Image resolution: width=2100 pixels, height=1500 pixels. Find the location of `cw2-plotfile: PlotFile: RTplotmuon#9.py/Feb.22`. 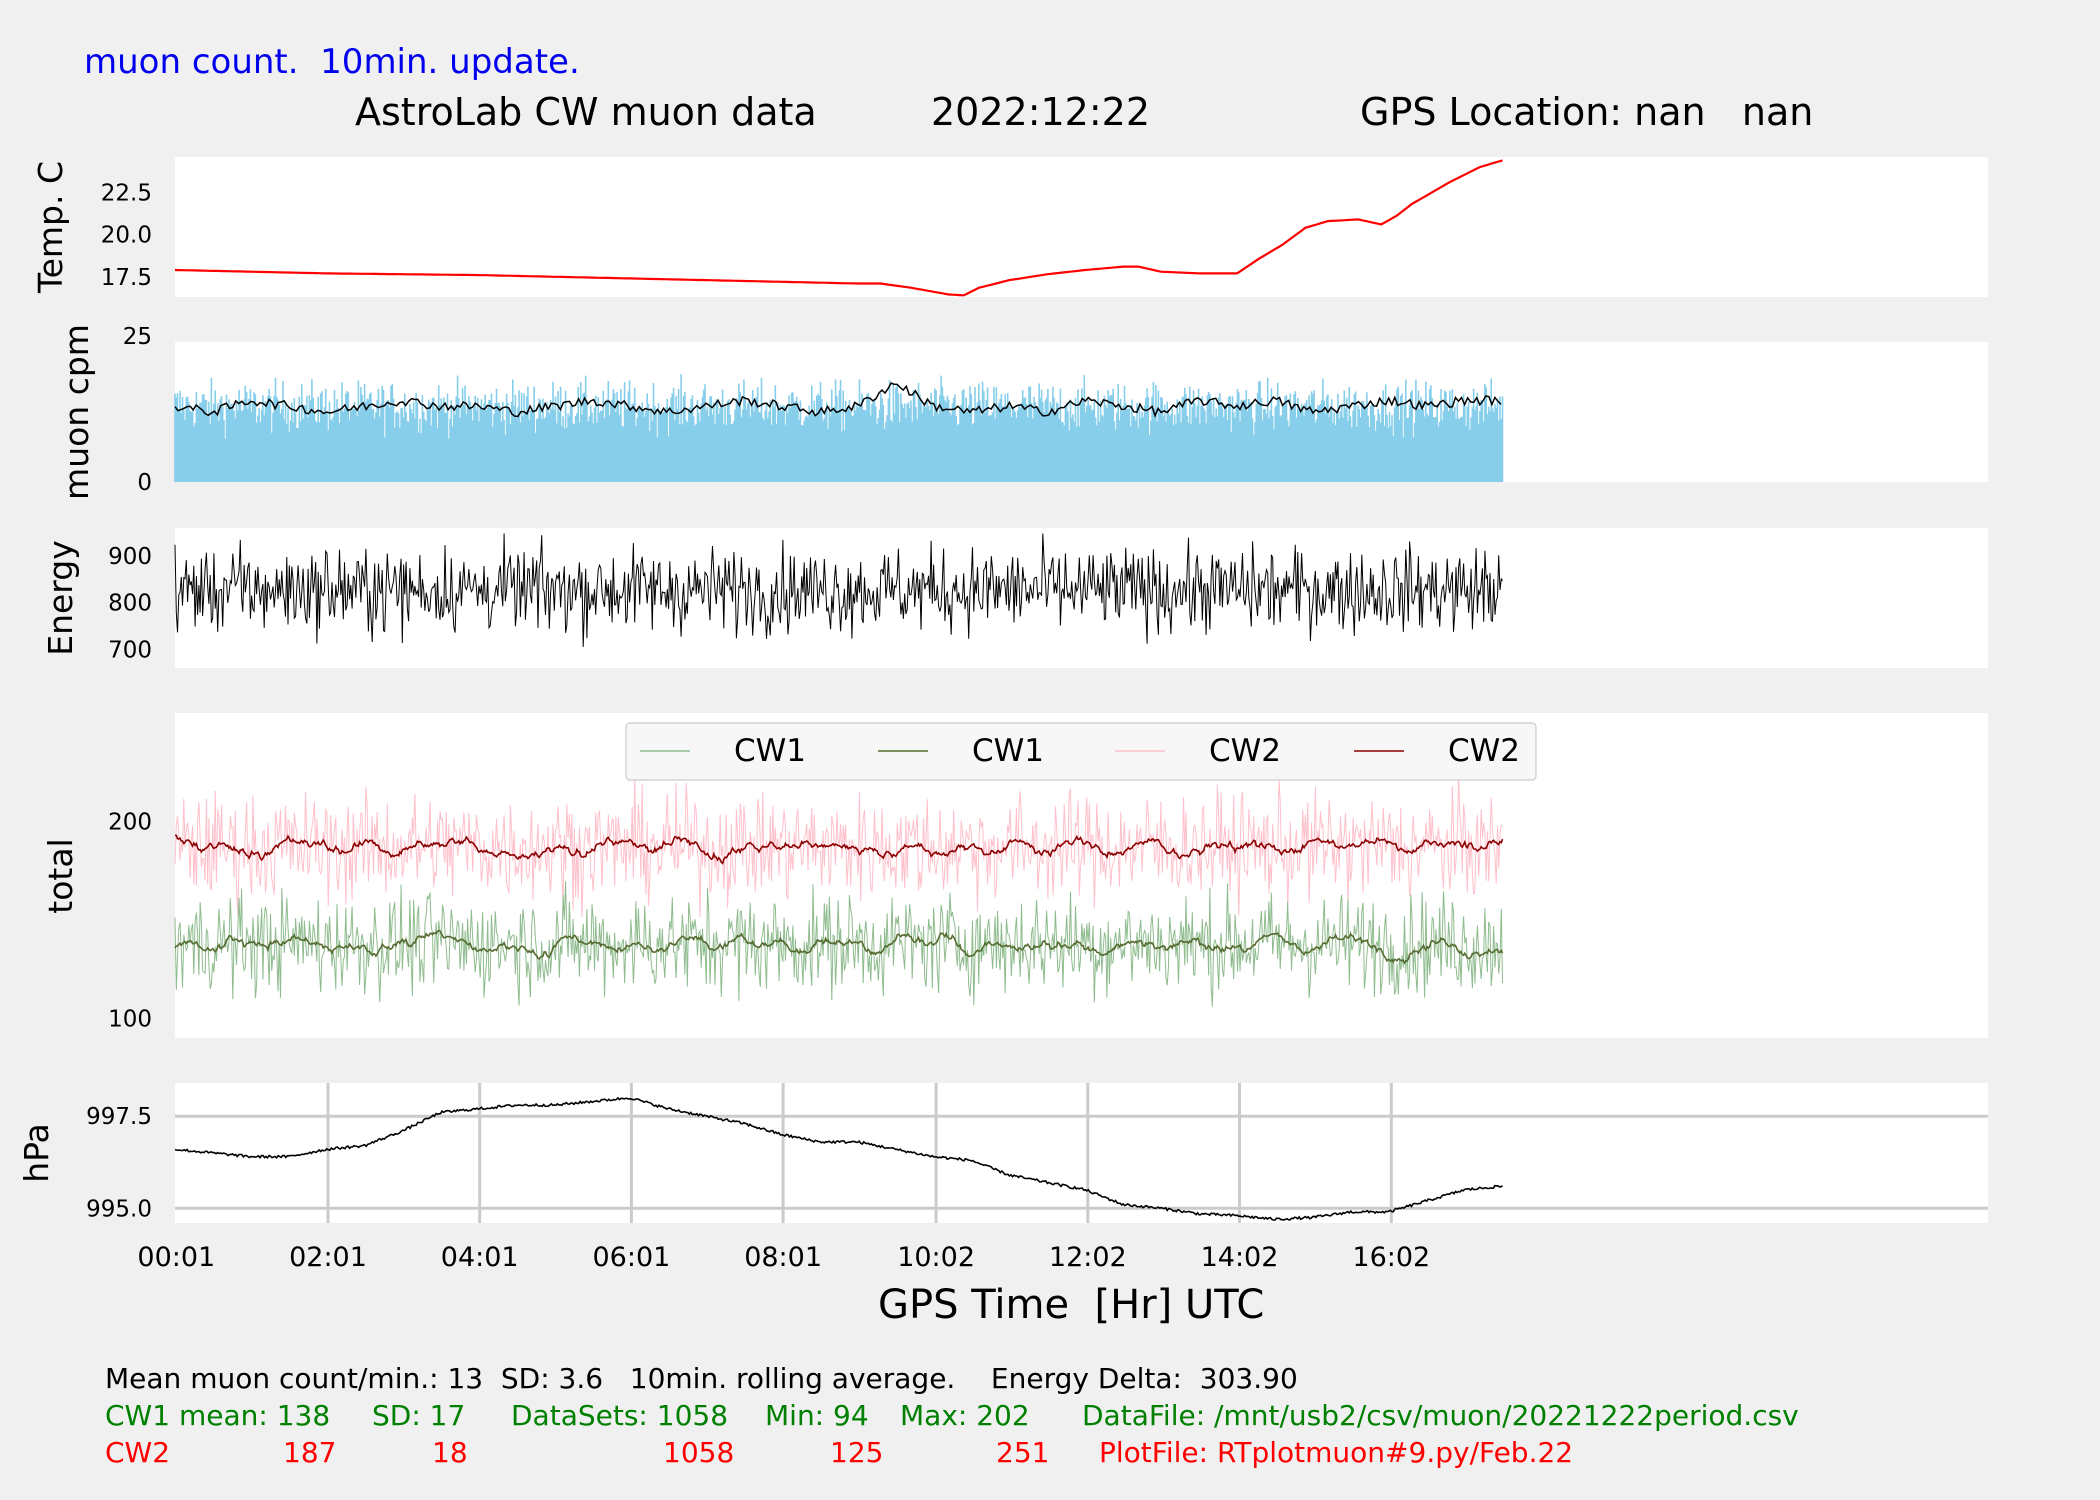

cw2-plotfile: PlotFile: RTplotmuon#9.py/Feb.22 is located at coordinates (1336, 1452).